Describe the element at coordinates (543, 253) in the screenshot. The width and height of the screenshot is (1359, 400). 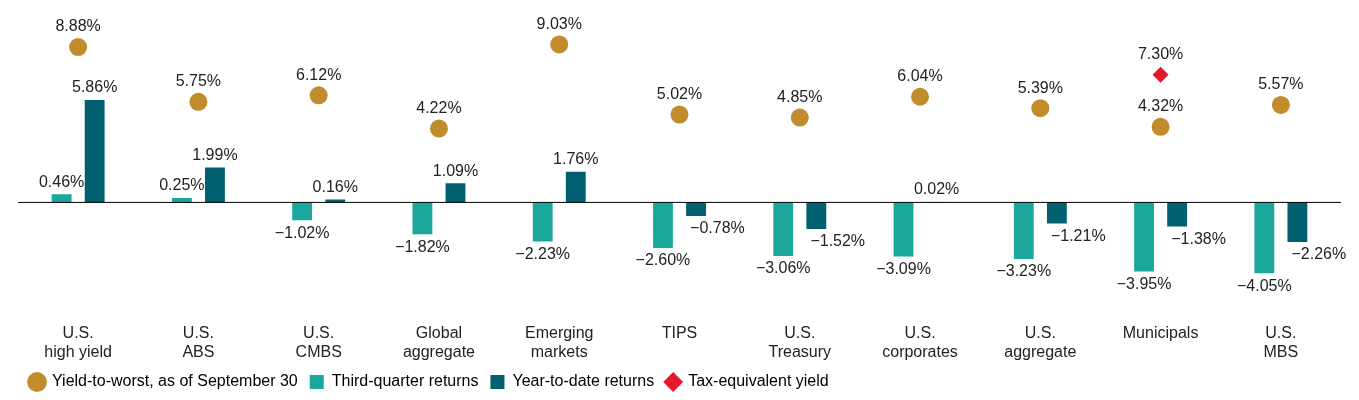
I see `data-label: −2.23%` at that location.